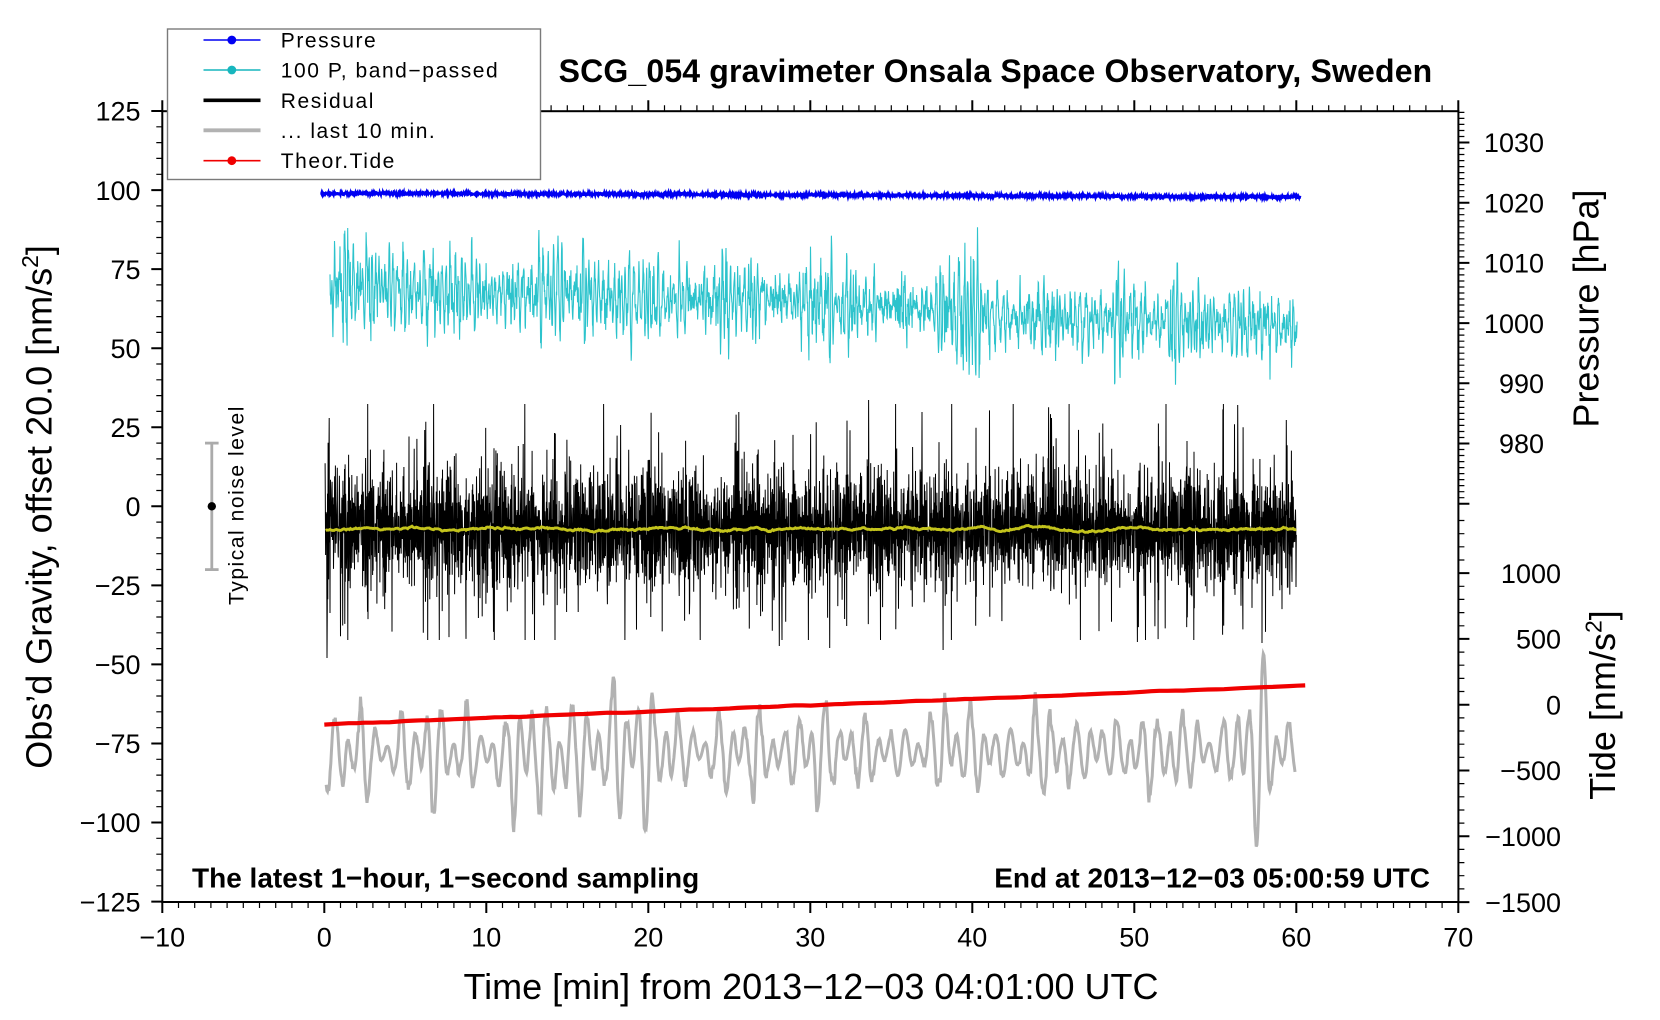  What do you see at coordinates (1514, 143) in the screenshot?
I see `svg-text: 1030` at bounding box center [1514, 143].